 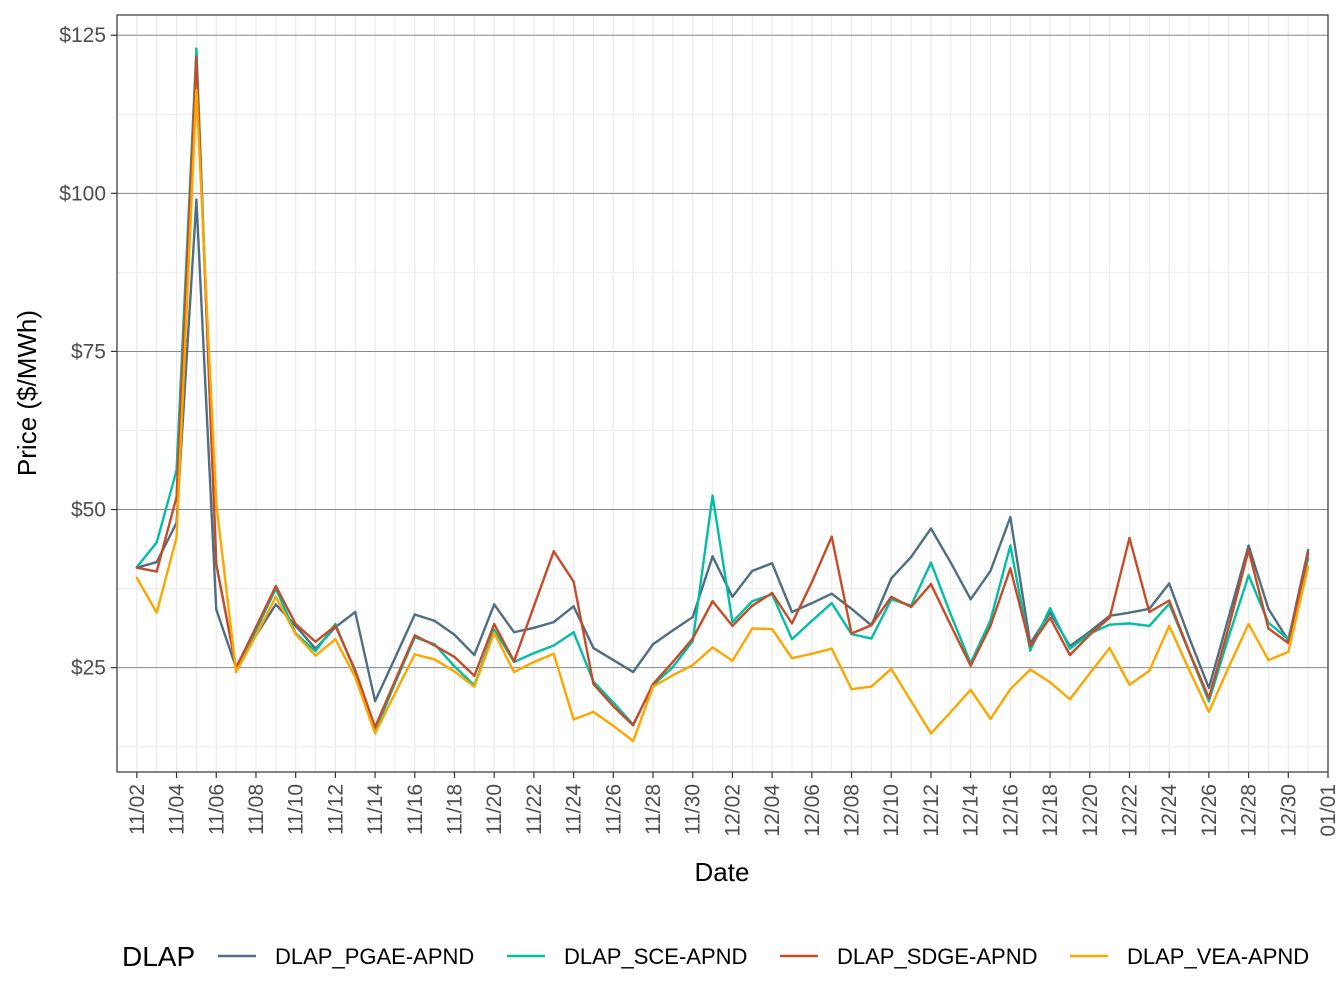 I want to click on x-tick-label: 11/16, so click(x=415, y=809).